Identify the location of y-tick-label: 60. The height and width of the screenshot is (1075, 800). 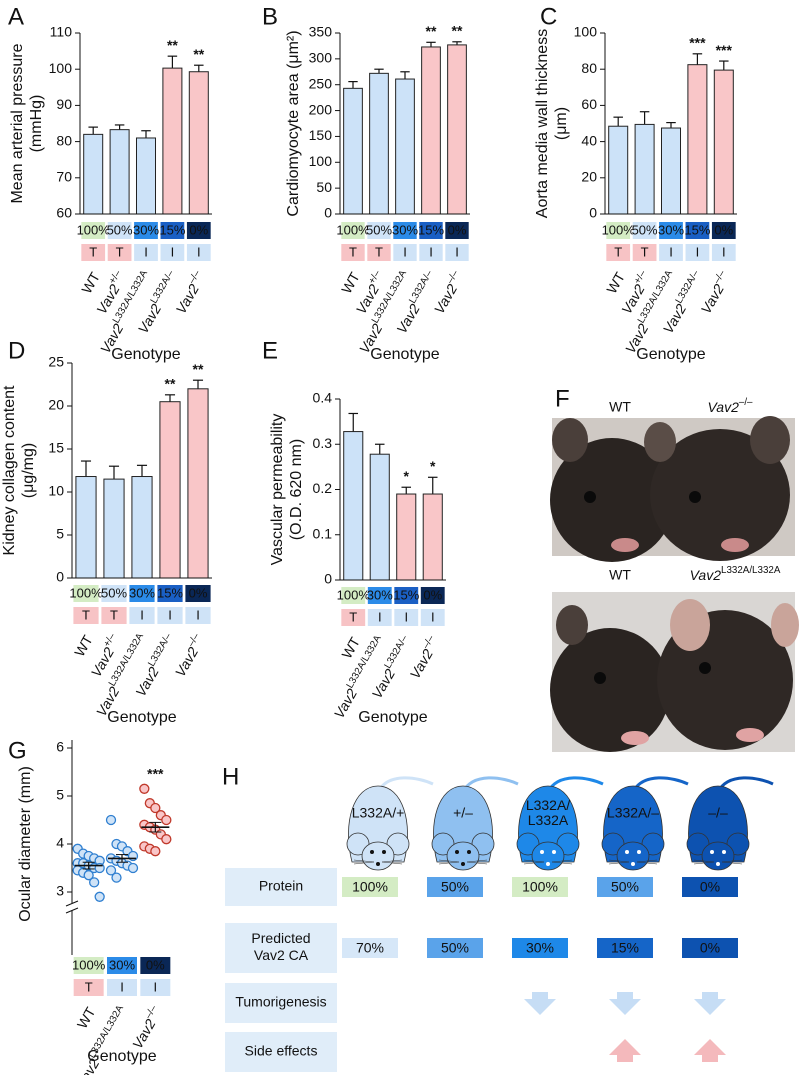
(64, 213).